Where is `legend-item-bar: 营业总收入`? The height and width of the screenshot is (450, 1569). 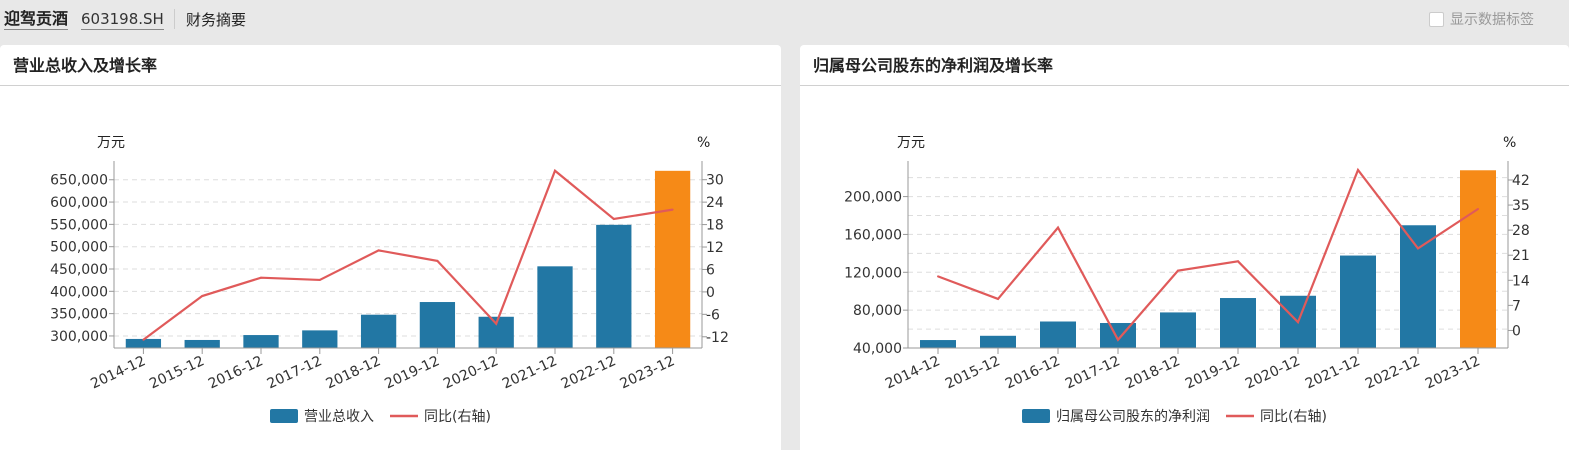
legend-item-bar: 营业总收入 is located at coordinates (322, 417).